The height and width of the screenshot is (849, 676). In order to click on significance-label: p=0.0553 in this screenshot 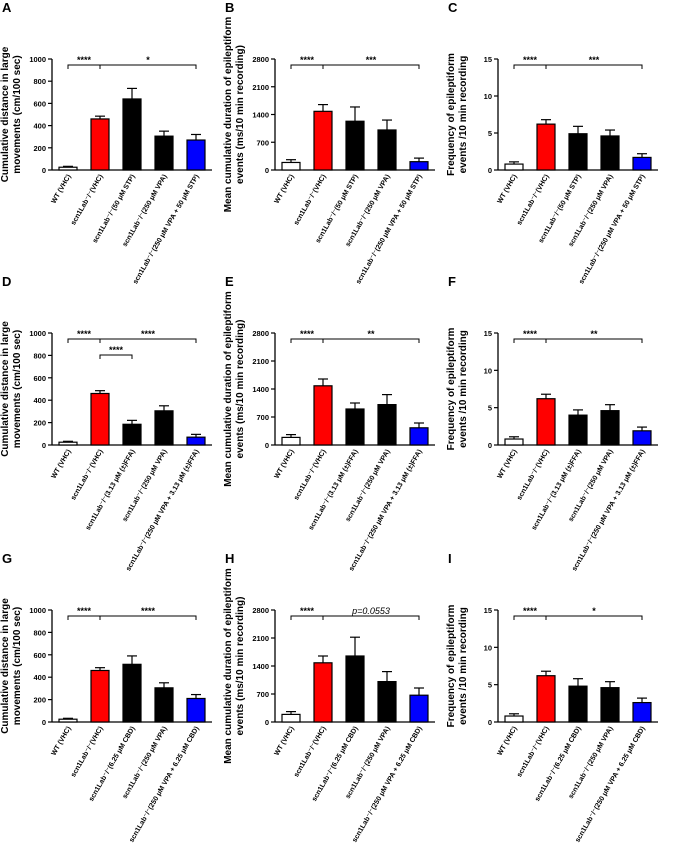, I will do `click(370, 611)`.